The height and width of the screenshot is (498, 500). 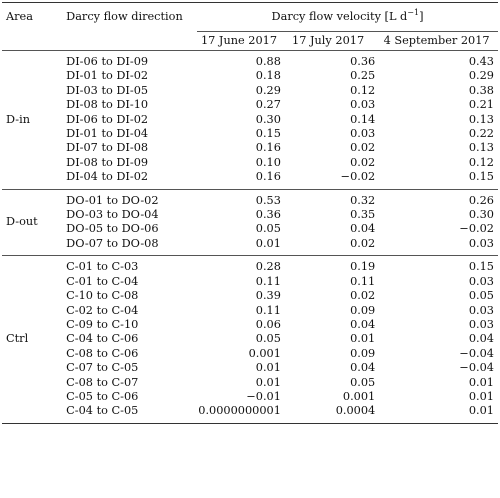 I want to click on direction-cell: DO-05 to DO-06, so click(x=112, y=229).